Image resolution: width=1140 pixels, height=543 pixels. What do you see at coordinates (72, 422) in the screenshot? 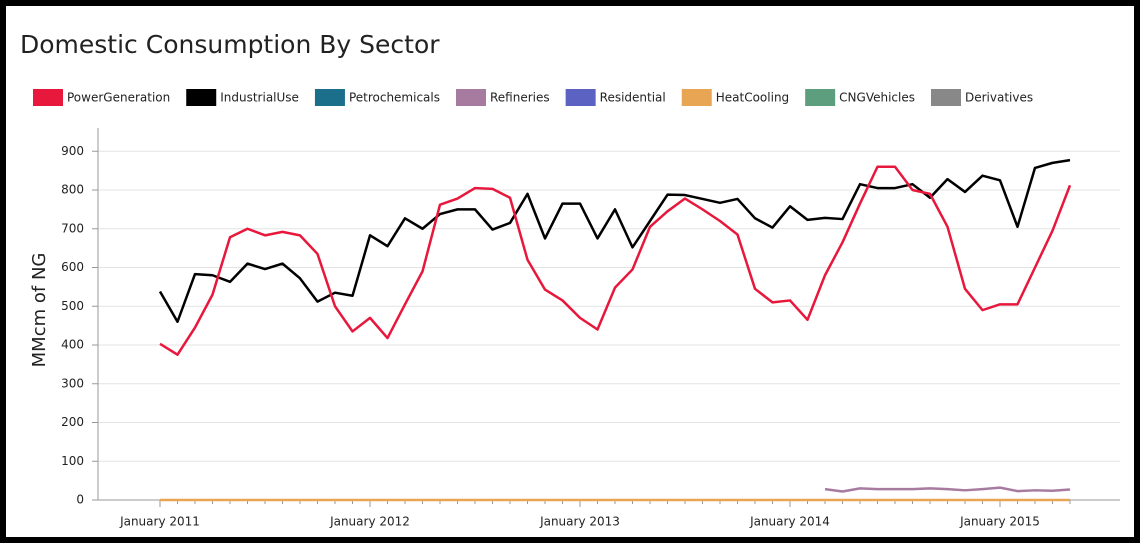
I see `y-tick-label: 200` at bounding box center [72, 422].